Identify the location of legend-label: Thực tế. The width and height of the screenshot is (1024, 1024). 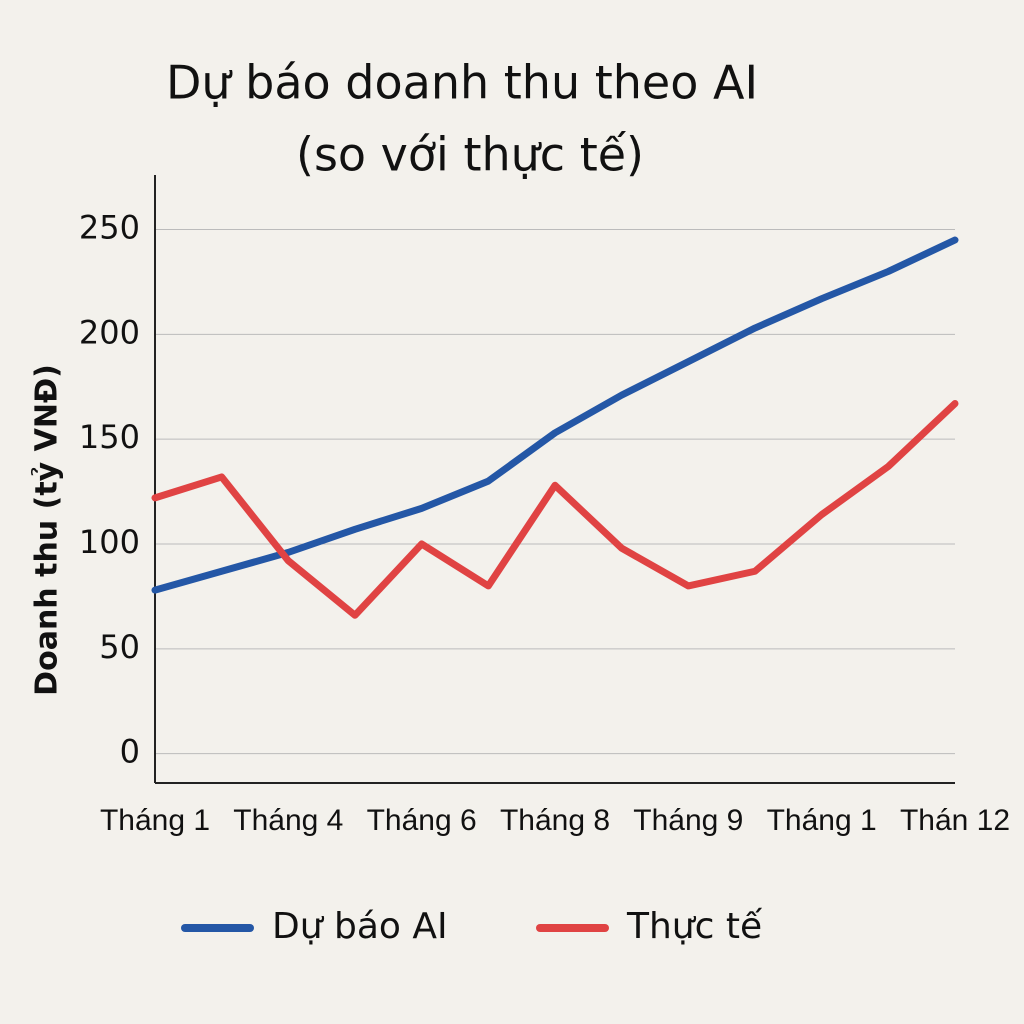
(694, 926).